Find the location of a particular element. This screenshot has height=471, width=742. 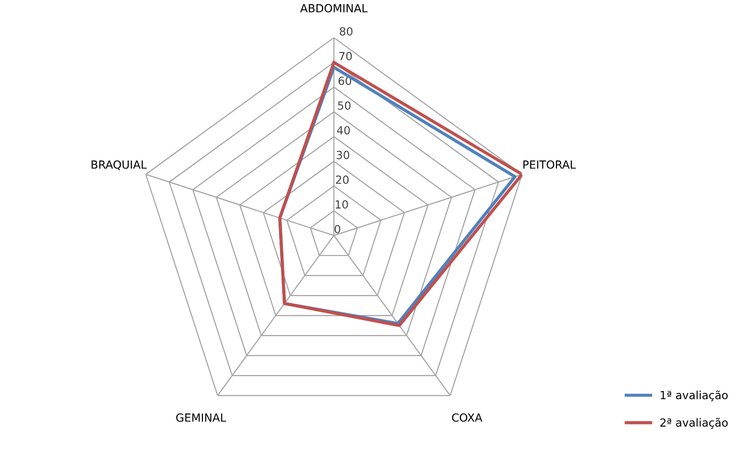

y-tick-label: 50 is located at coordinates (344, 105).